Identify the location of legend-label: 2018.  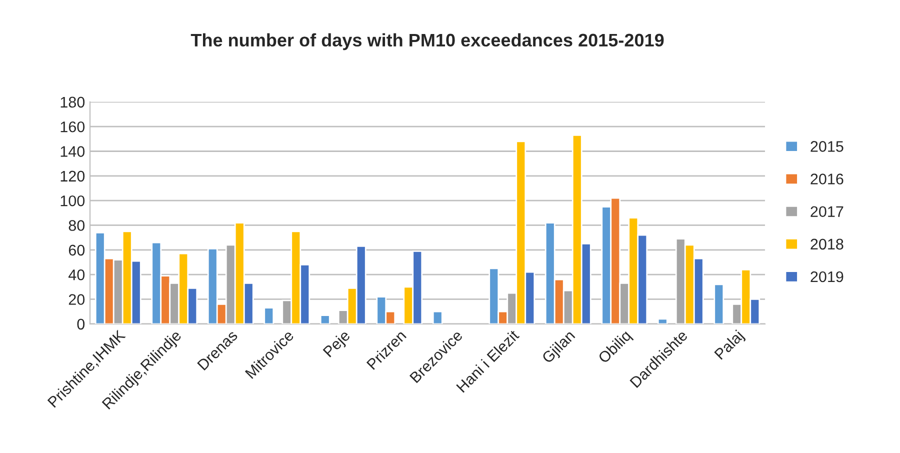
(827, 244).